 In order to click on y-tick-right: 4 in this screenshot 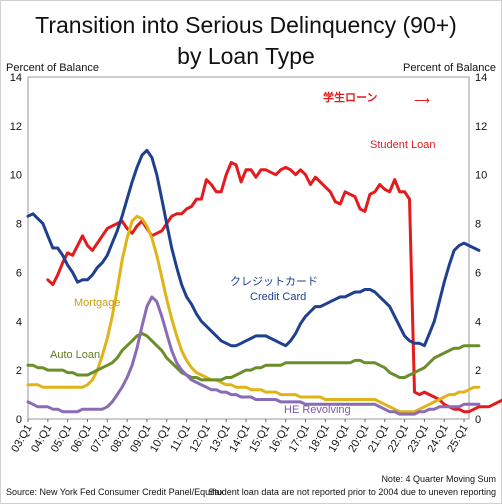, I will do `click(478, 322)`.